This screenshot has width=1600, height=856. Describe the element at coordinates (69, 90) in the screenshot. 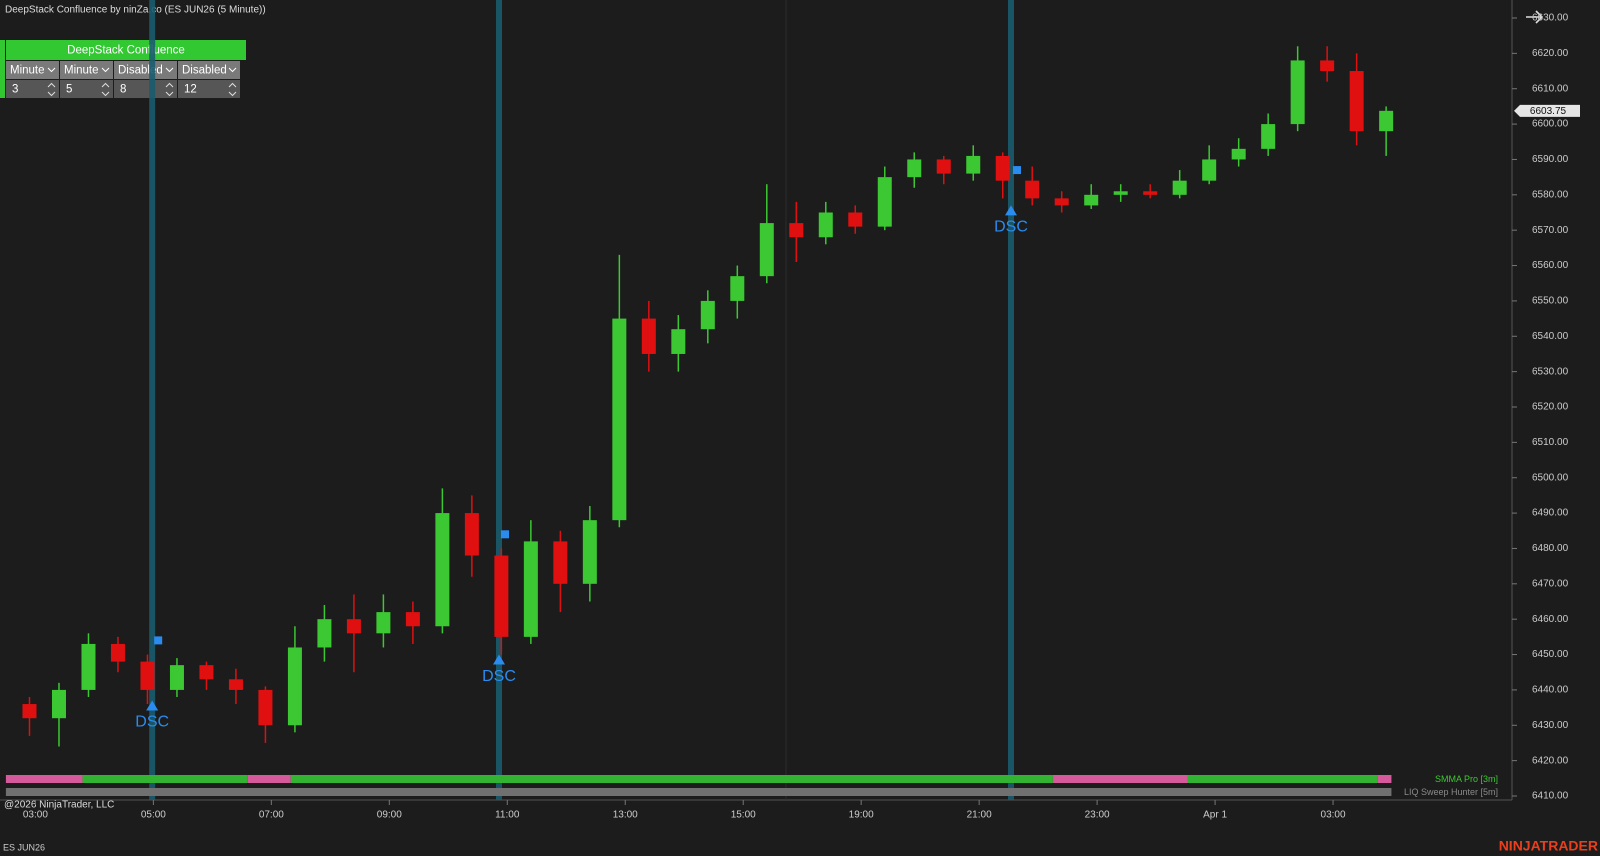

I see `number-text: 5` at that location.